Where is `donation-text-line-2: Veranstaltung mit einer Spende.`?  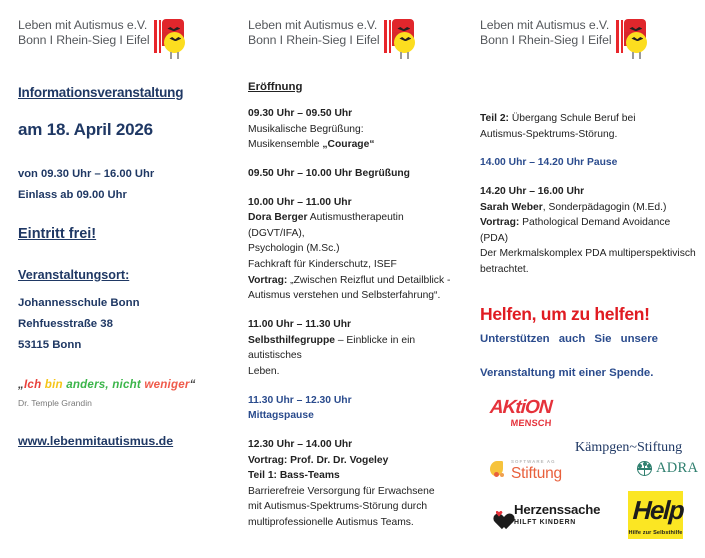 donation-text-line-2: Veranstaltung mit einer Spende. is located at coordinates (567, 372).